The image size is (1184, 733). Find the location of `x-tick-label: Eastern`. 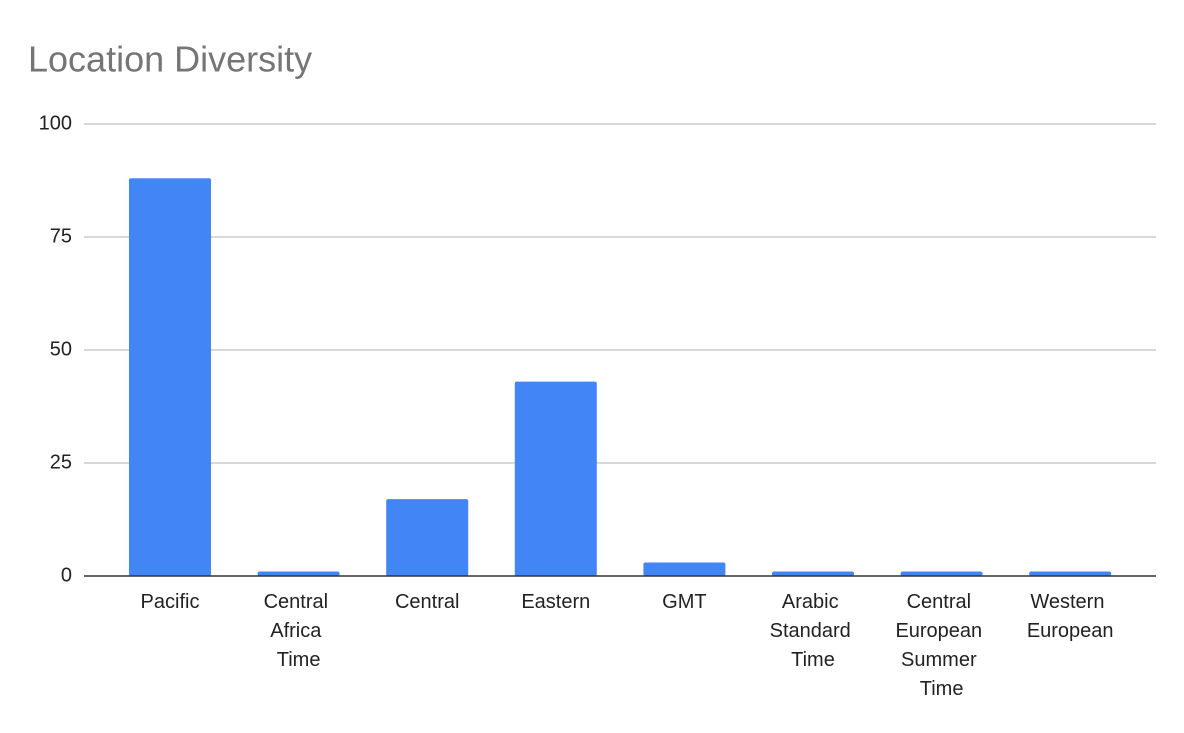

x-tick-label: Eastern is located at coordinates (555, 602).